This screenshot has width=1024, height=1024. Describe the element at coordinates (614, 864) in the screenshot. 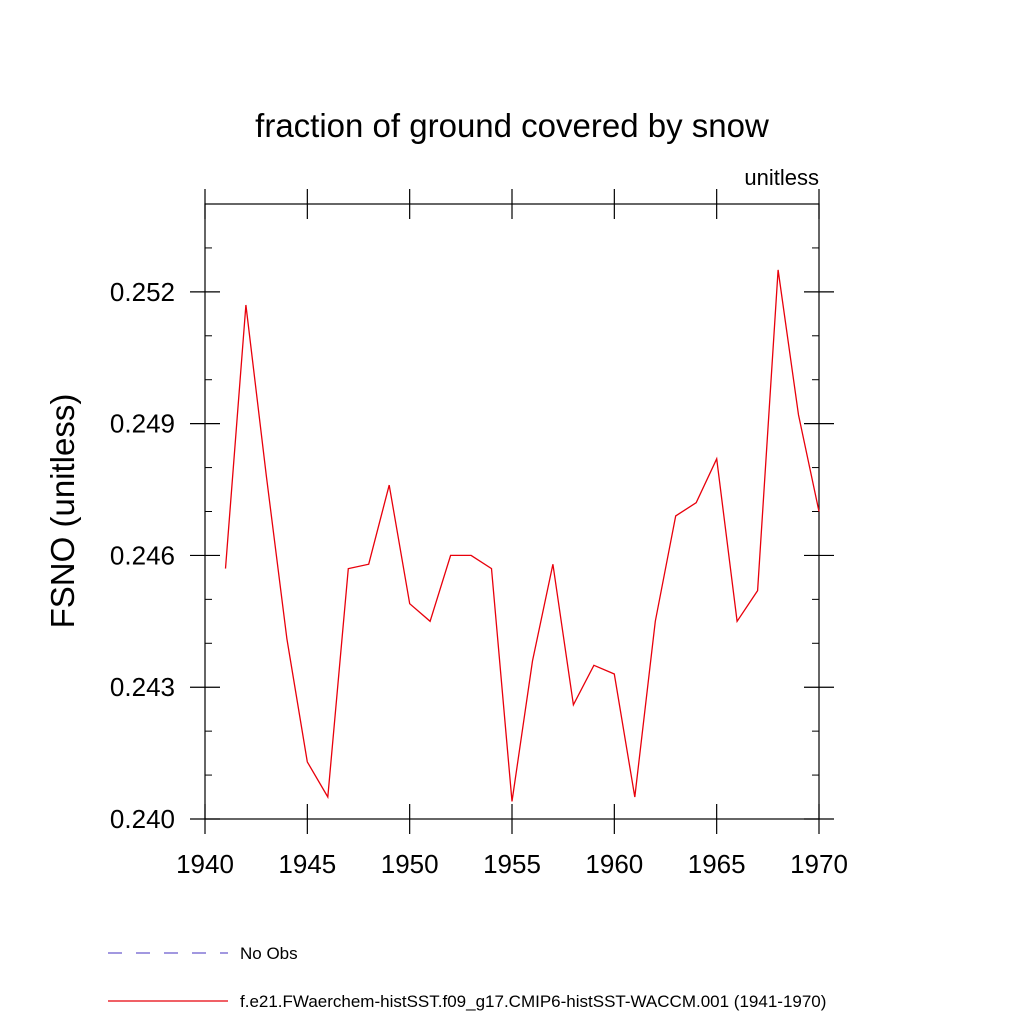

I see `x-tick-label: 1960` at that location.